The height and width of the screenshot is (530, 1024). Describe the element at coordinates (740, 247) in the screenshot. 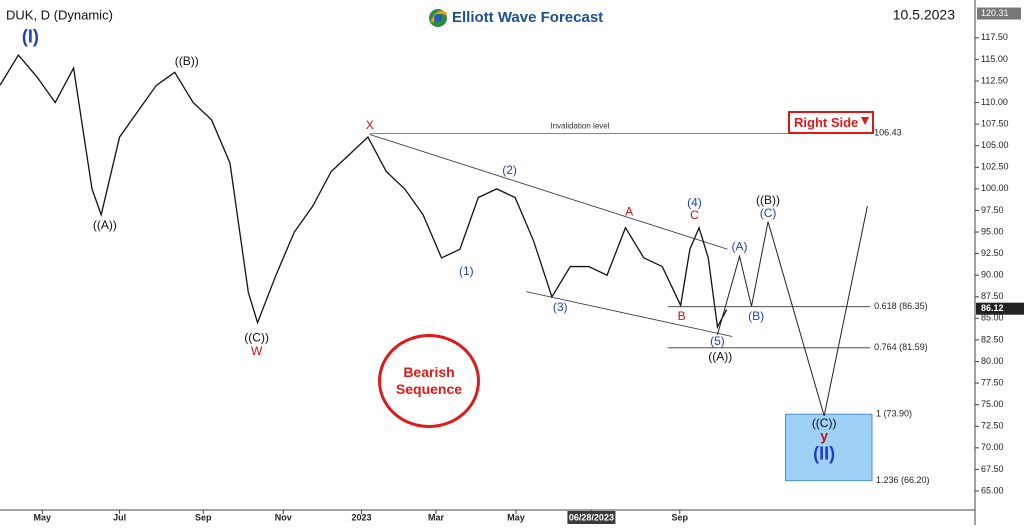

I see `wave-label: (A)` at that location.